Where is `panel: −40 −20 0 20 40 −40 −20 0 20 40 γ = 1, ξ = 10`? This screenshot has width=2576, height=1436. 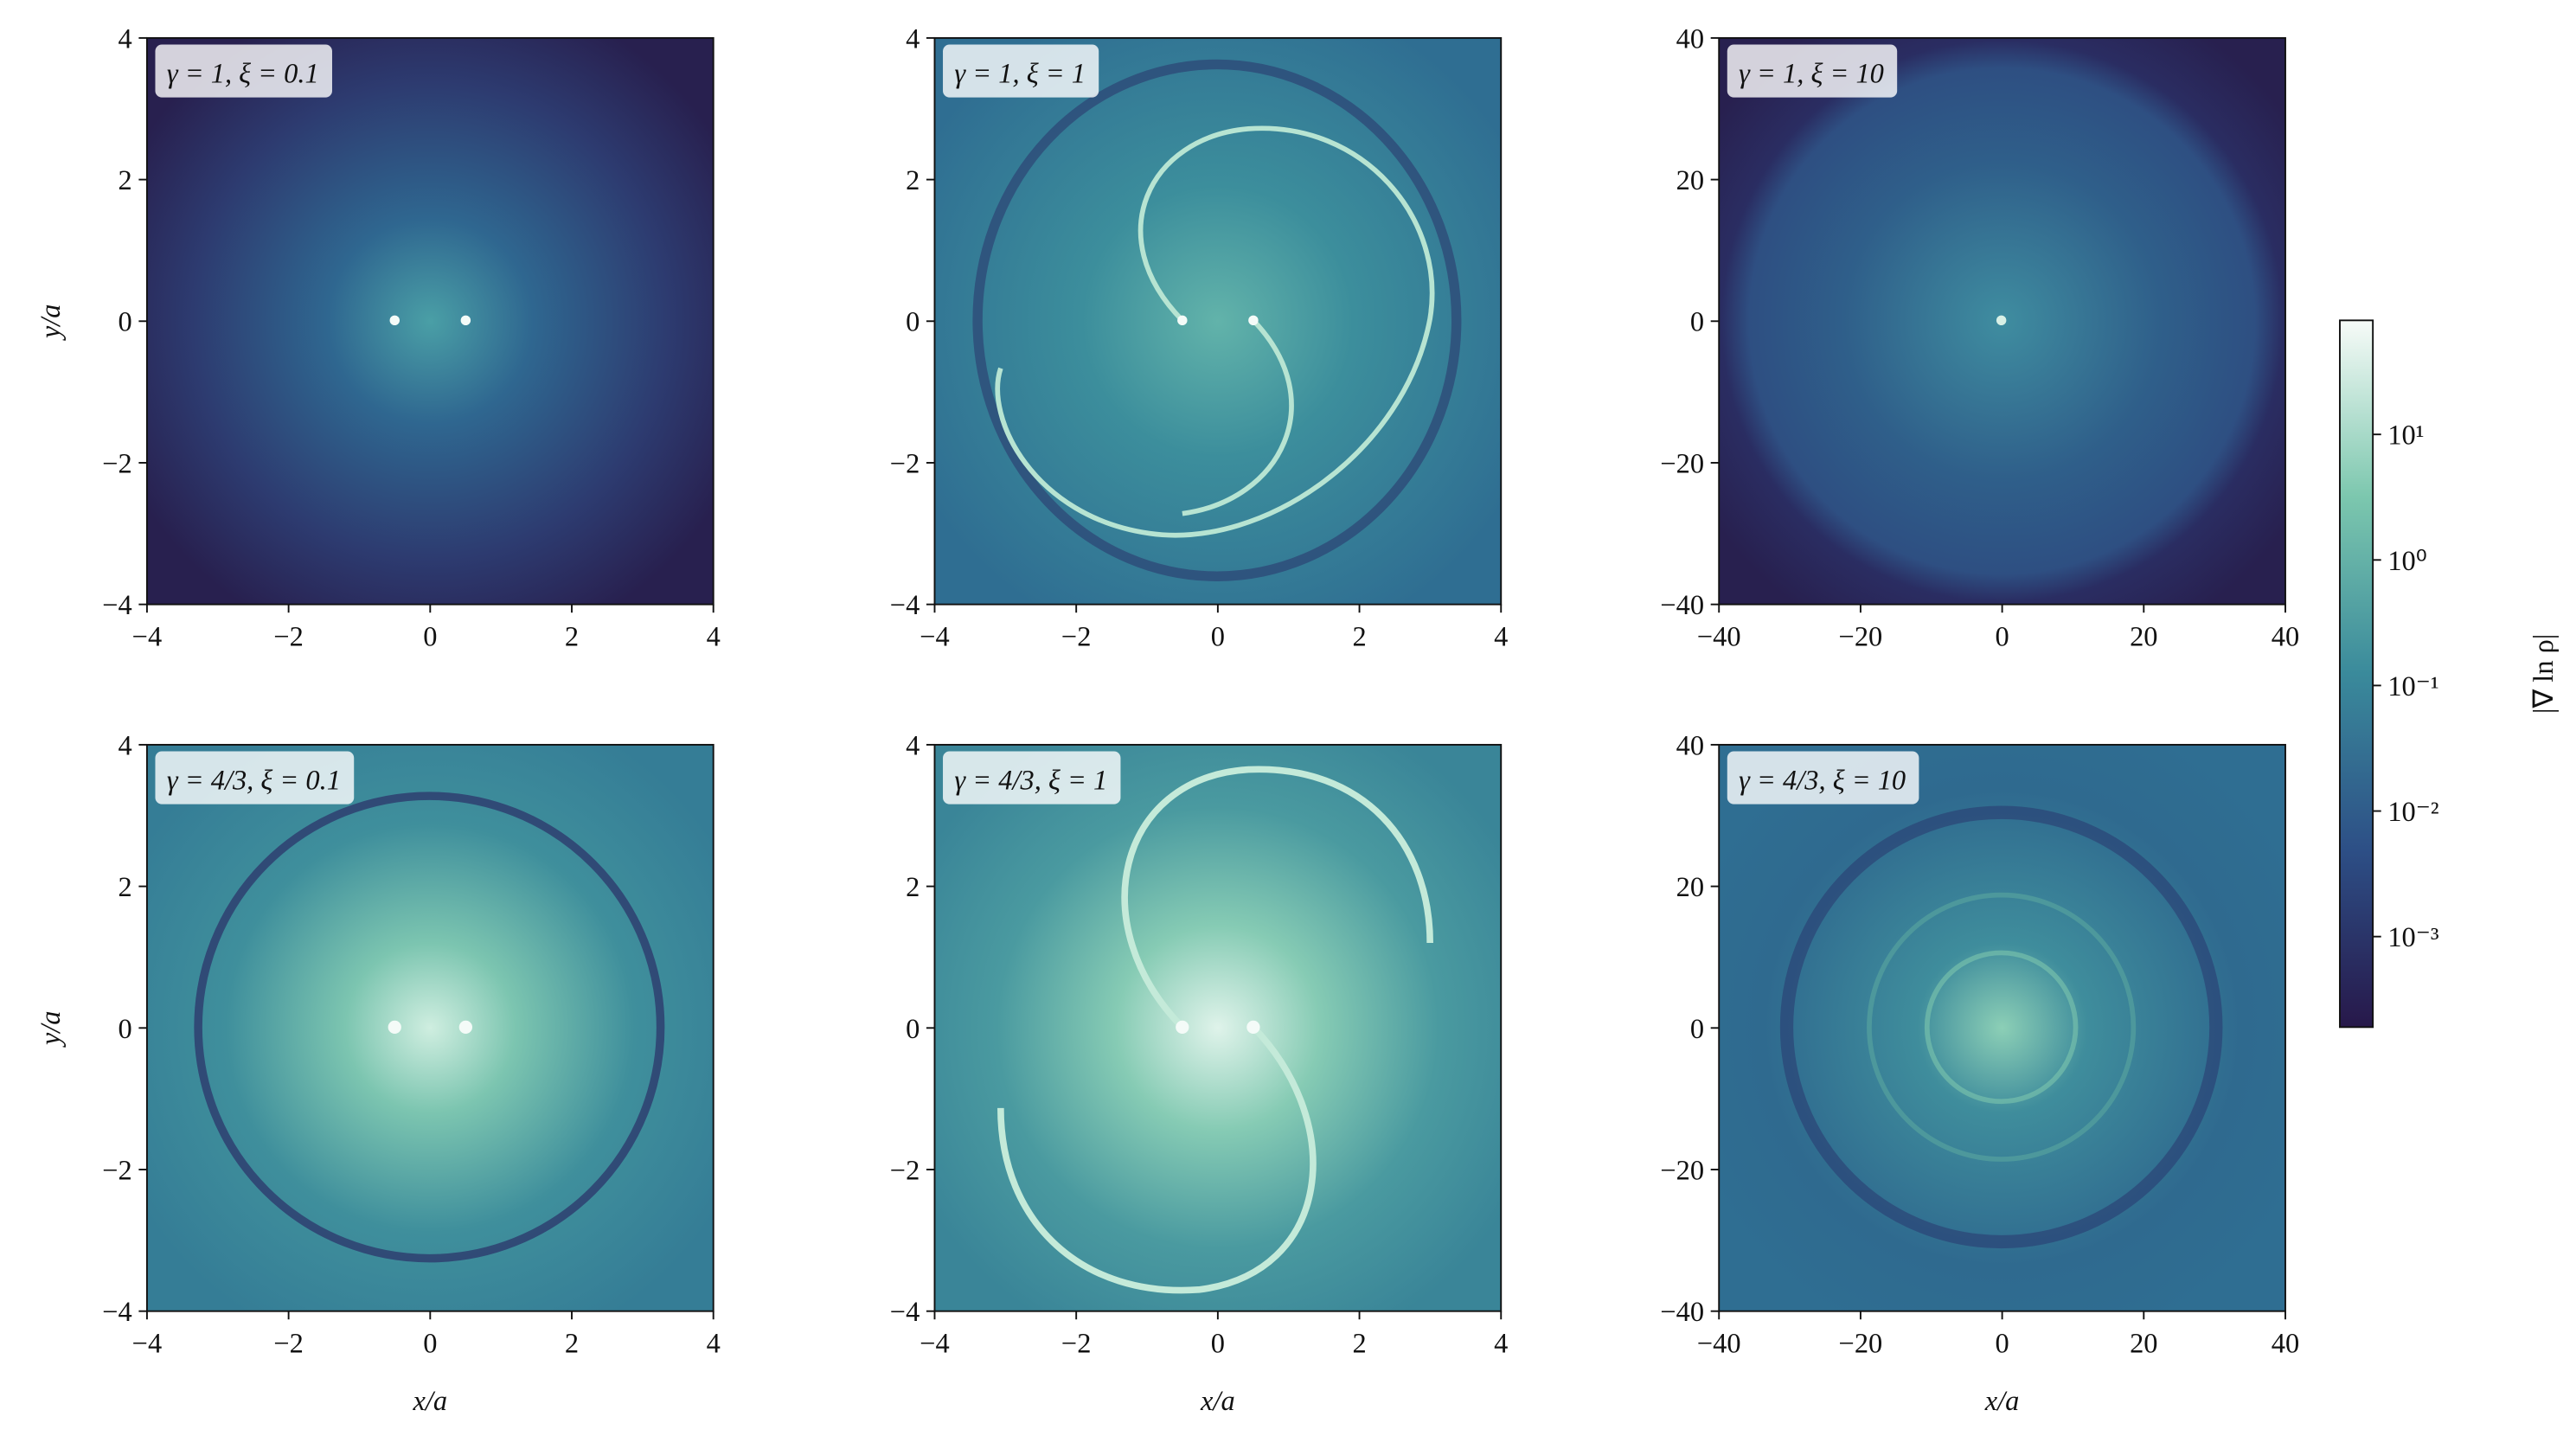
panel: −40 −20 0 20 40 −40 −20 0 20 40 γ = 1, ξ = 10 is located at coordinates (1979, 338).